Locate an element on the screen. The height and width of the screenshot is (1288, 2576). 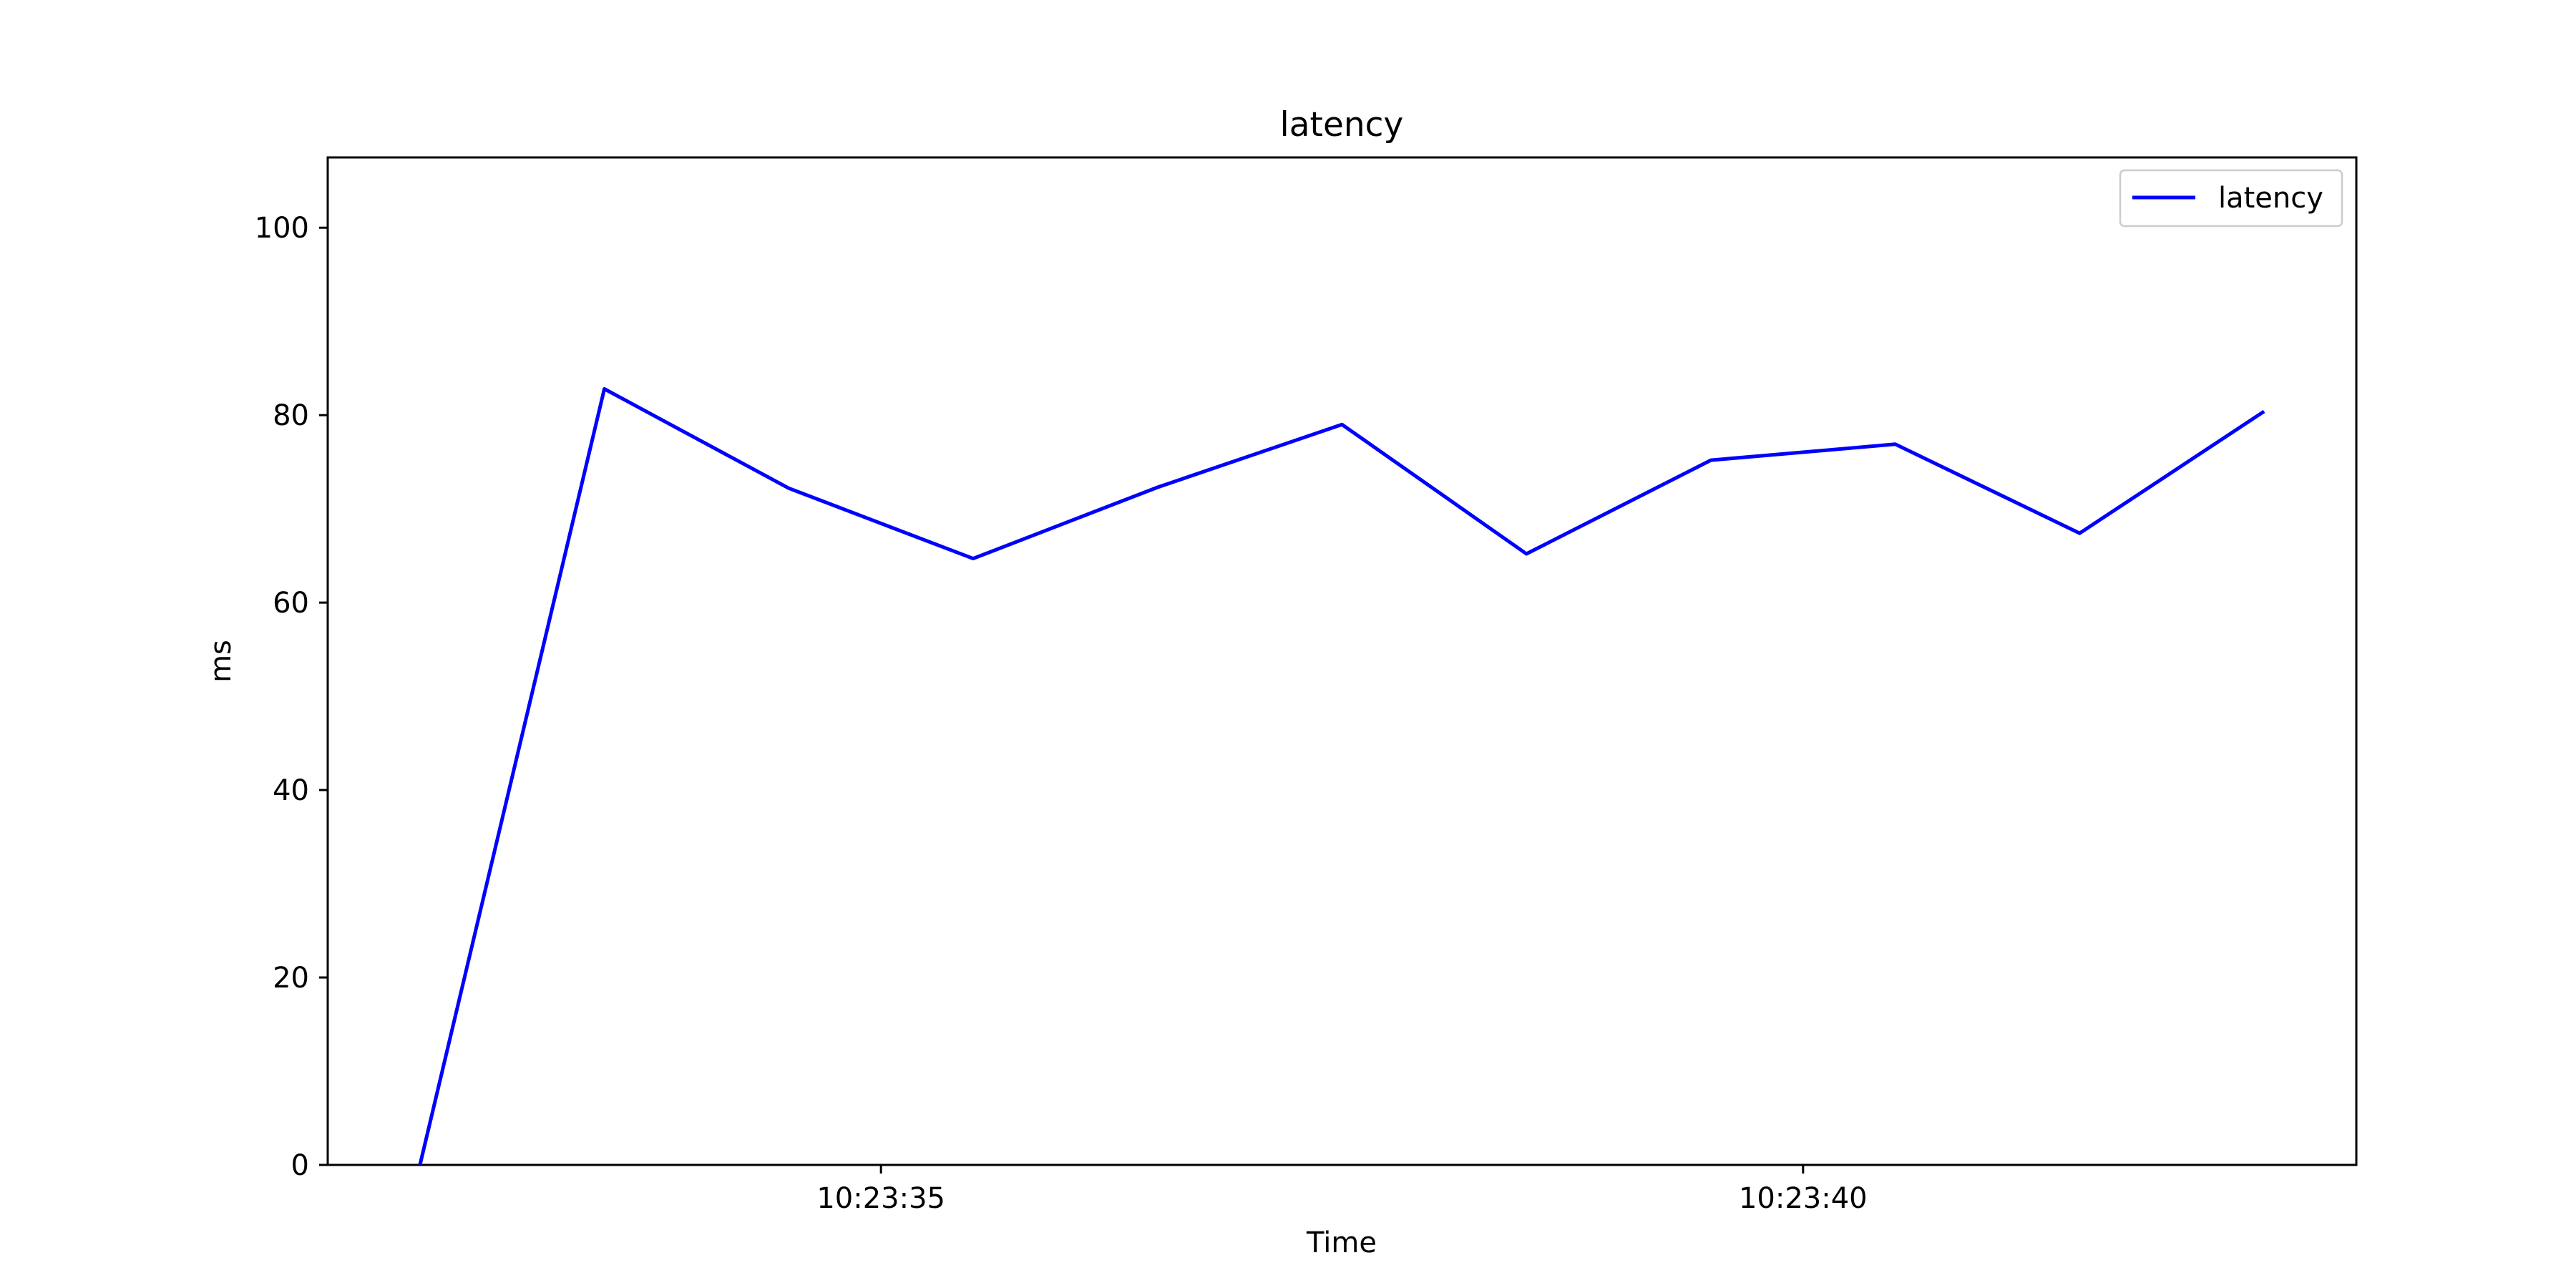
legend: latency is located at coordinates (2231, 198).